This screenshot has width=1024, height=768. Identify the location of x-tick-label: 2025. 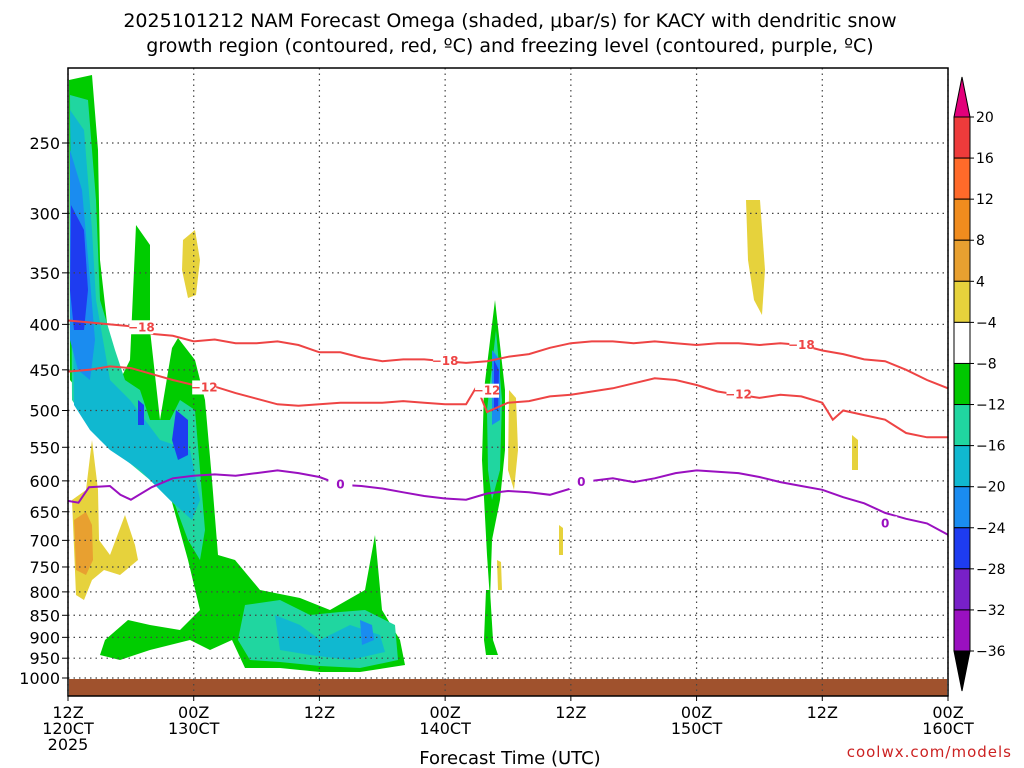
(68, 744).